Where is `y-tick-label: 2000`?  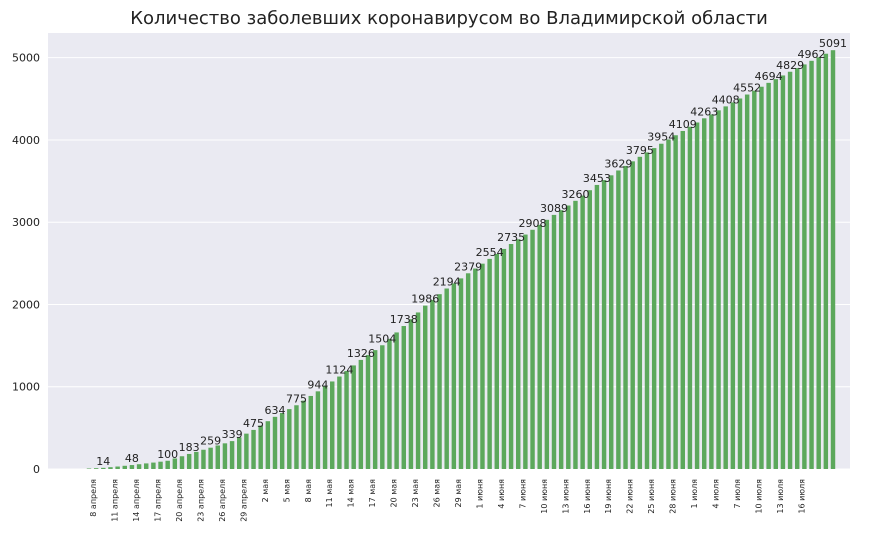
y-tick-label: 2000 is located at coordinates (26, 304).